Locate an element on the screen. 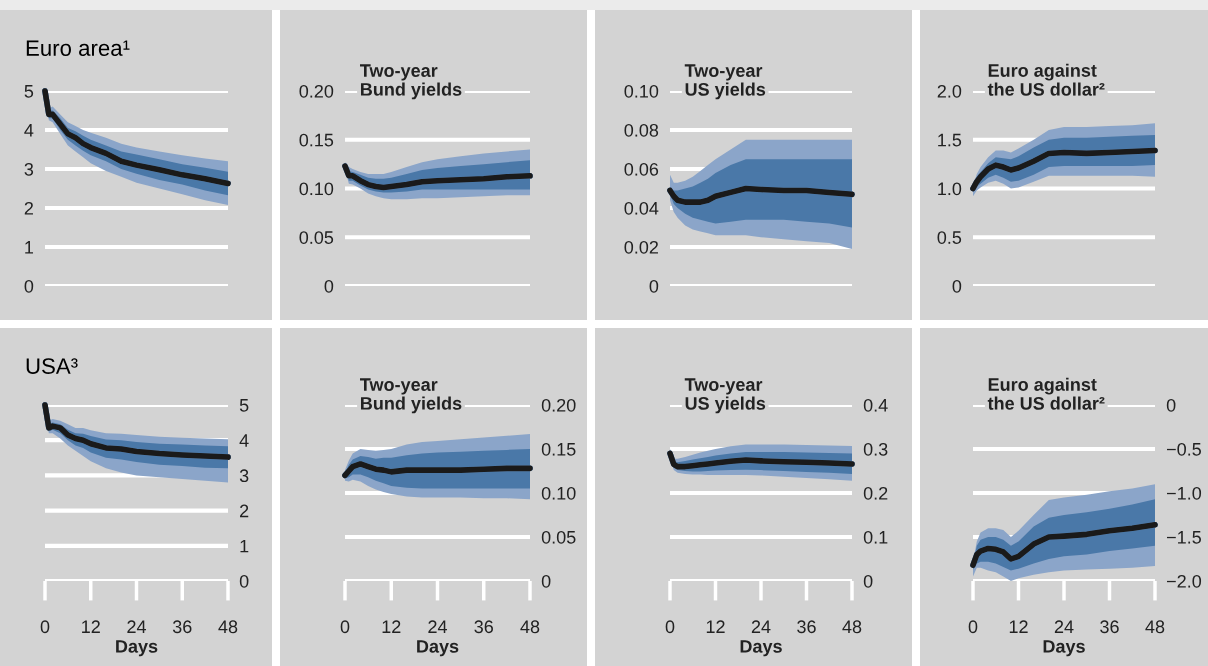  chart-title: USA³ is located at coordinates (52, 366).